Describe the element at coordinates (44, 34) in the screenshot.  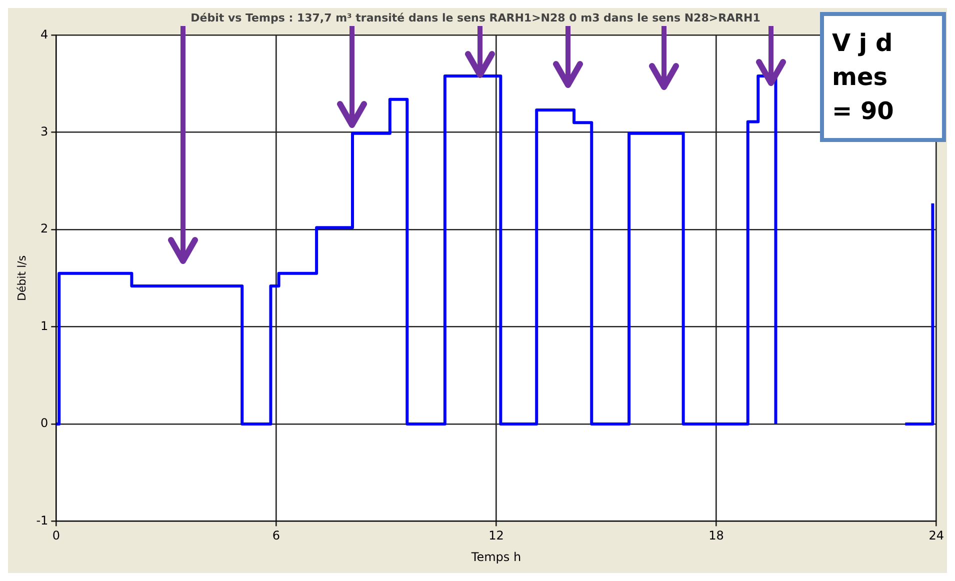
I see `y-tick-label: 4` at that location.